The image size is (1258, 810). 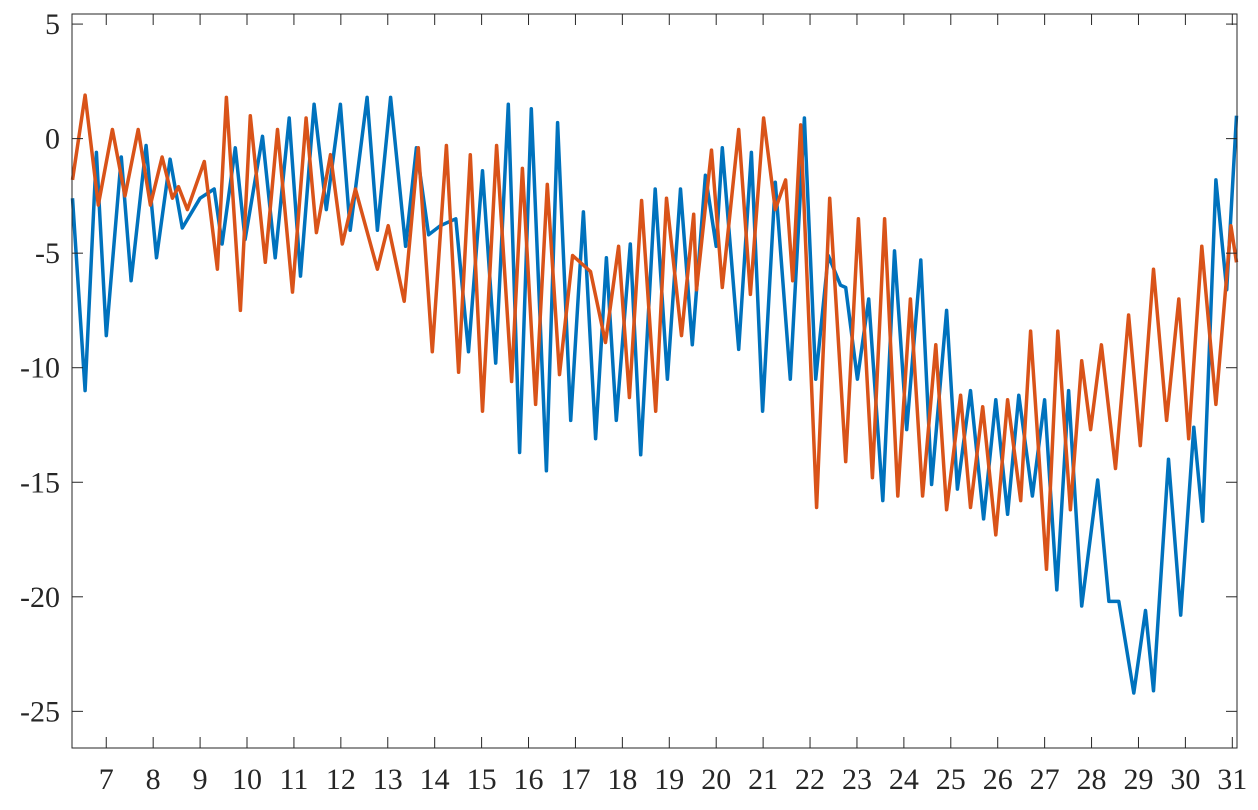 What do you see at coordinates (904, 779) in the screenshot?
I see `x-tick-label: 24` at bounding box center [904, 779].